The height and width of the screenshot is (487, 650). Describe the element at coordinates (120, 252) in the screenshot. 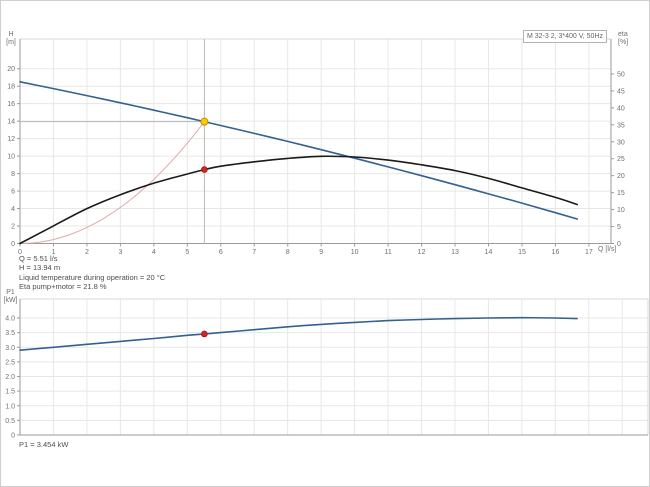

I see `x-tick-label: 3` at that location.